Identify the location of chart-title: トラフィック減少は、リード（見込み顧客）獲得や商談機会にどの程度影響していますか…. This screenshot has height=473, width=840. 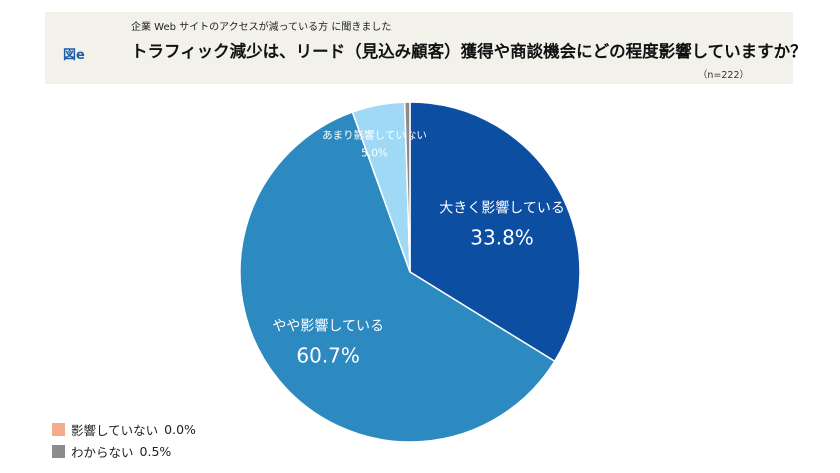
(469, 51).